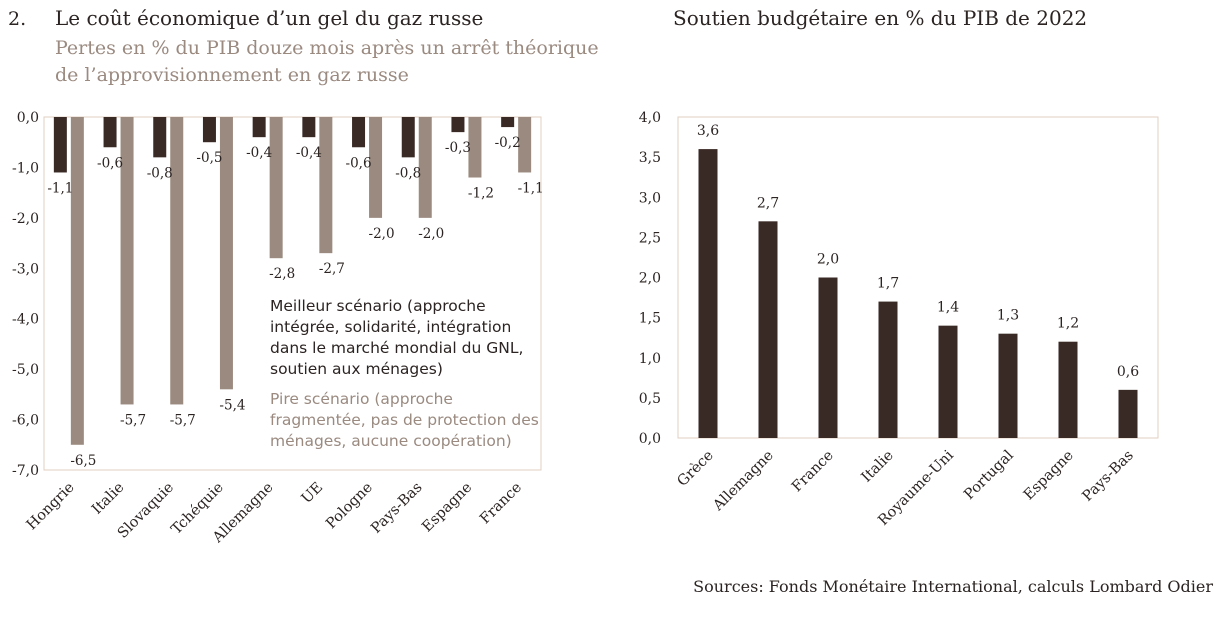  Describe the element at coordinates (25, 269) in the screenshot. I see `left-y-tick-label: -3,0` at that location.